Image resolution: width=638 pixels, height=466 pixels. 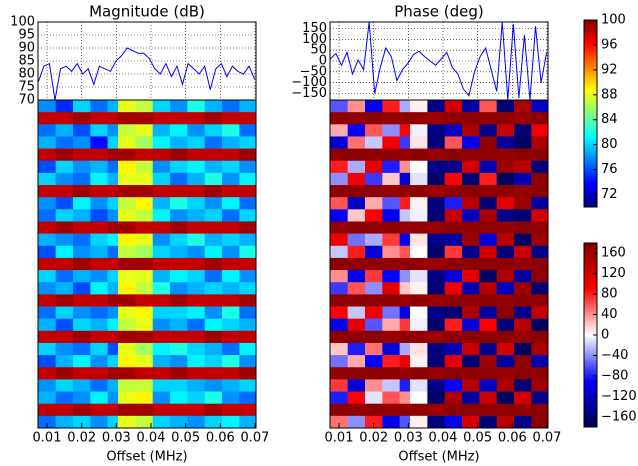 I want to click on x-tick-label: 0.05, so click(x=185, y=438).